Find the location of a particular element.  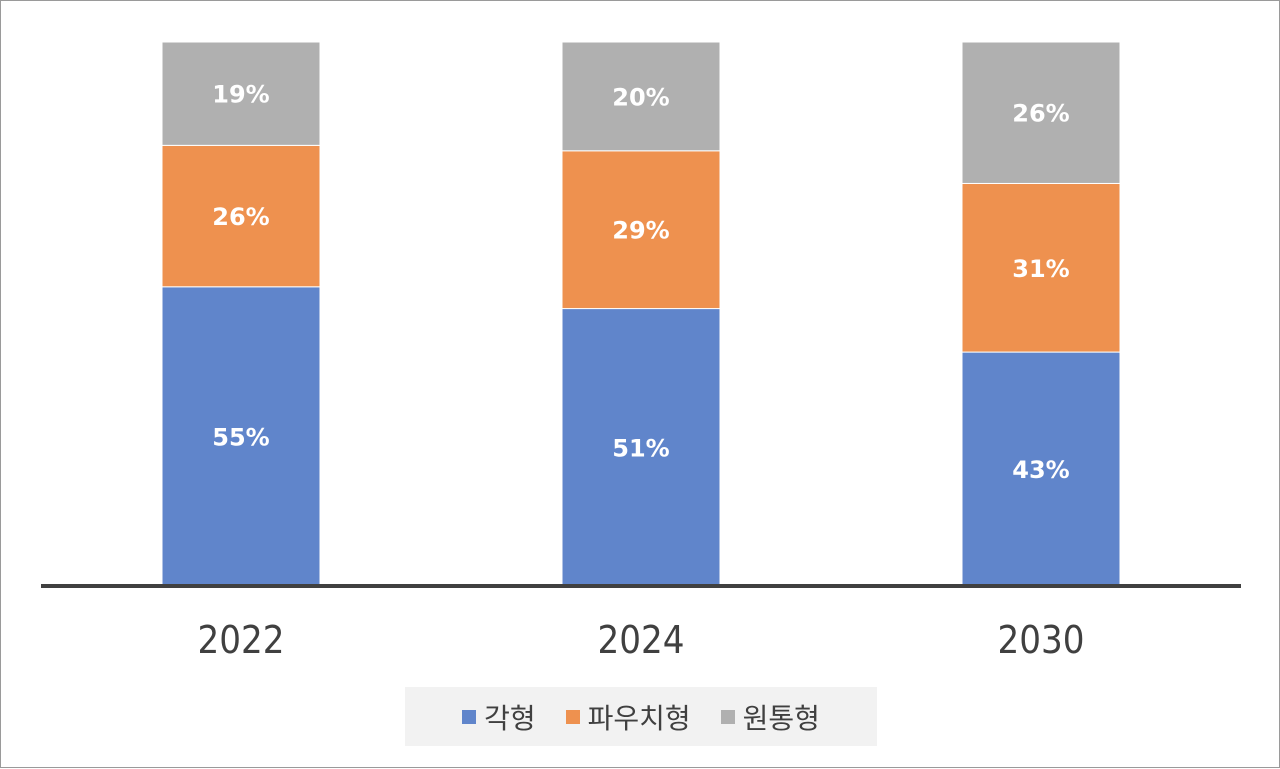

data-label-2024-series-0: 51% is located at coordinates (640, 448).